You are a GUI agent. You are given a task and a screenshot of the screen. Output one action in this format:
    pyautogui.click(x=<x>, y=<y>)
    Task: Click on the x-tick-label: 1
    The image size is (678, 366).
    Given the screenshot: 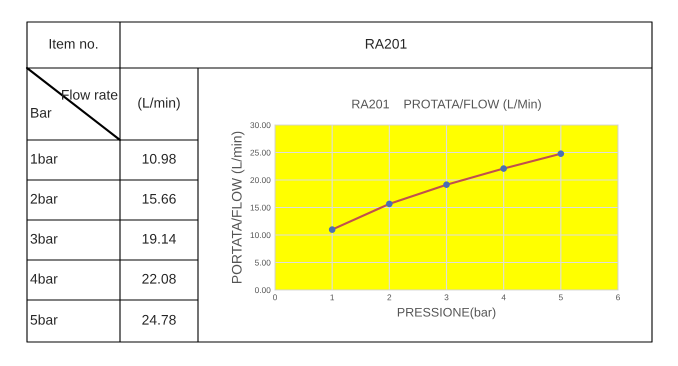 What is the action you would take?
    pyautogui.click(x=332, y=297)
    